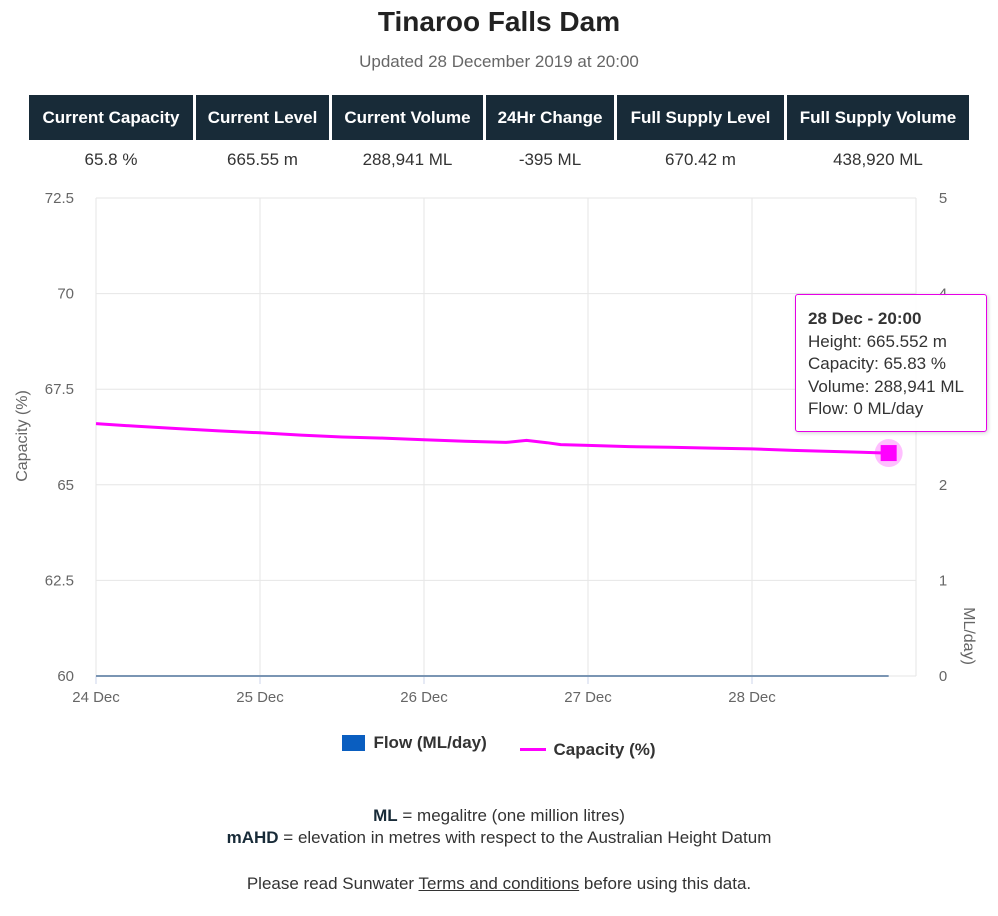 This screenshot has height=916, width=998. I want to click on tooltip-volume: Volume: 288,941 ML, so click(886, 386).